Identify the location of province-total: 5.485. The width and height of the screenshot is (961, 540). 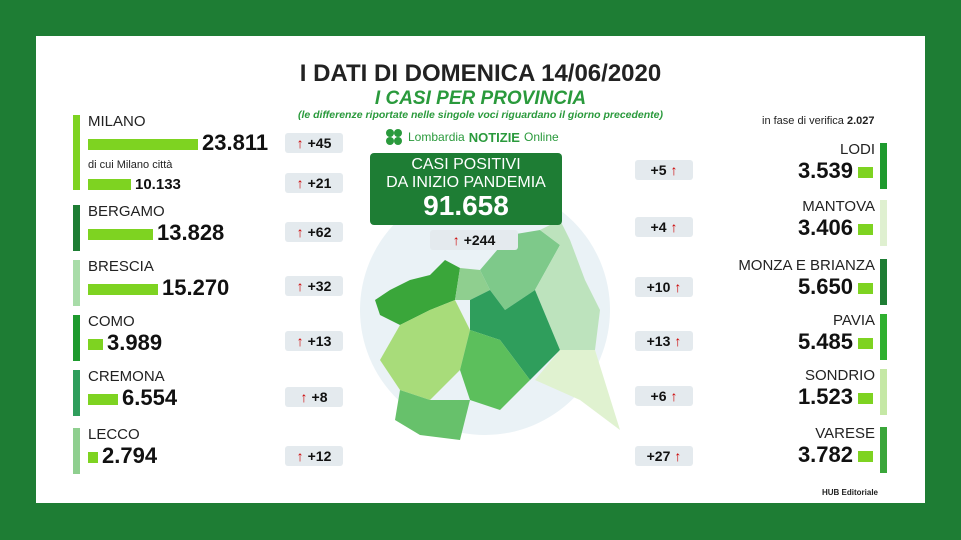
(825, 341).